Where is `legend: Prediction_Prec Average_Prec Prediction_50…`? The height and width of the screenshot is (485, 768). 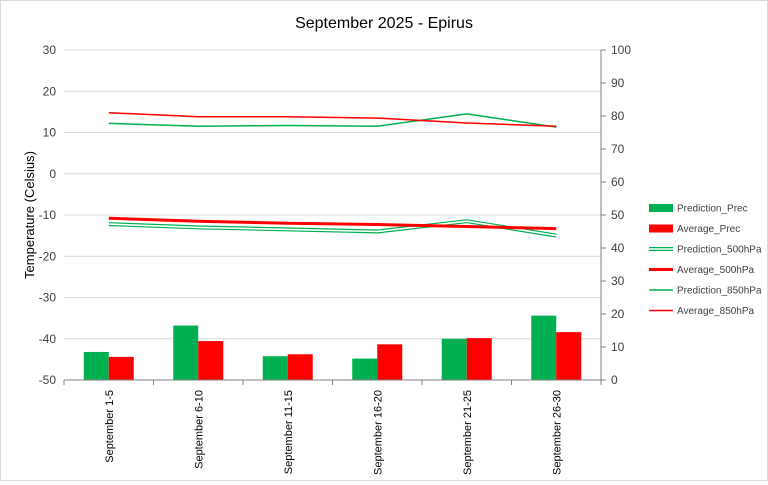 legend: Prediction_Prec Average_Prec Prediction_50… is located at coordinates (705, 260).